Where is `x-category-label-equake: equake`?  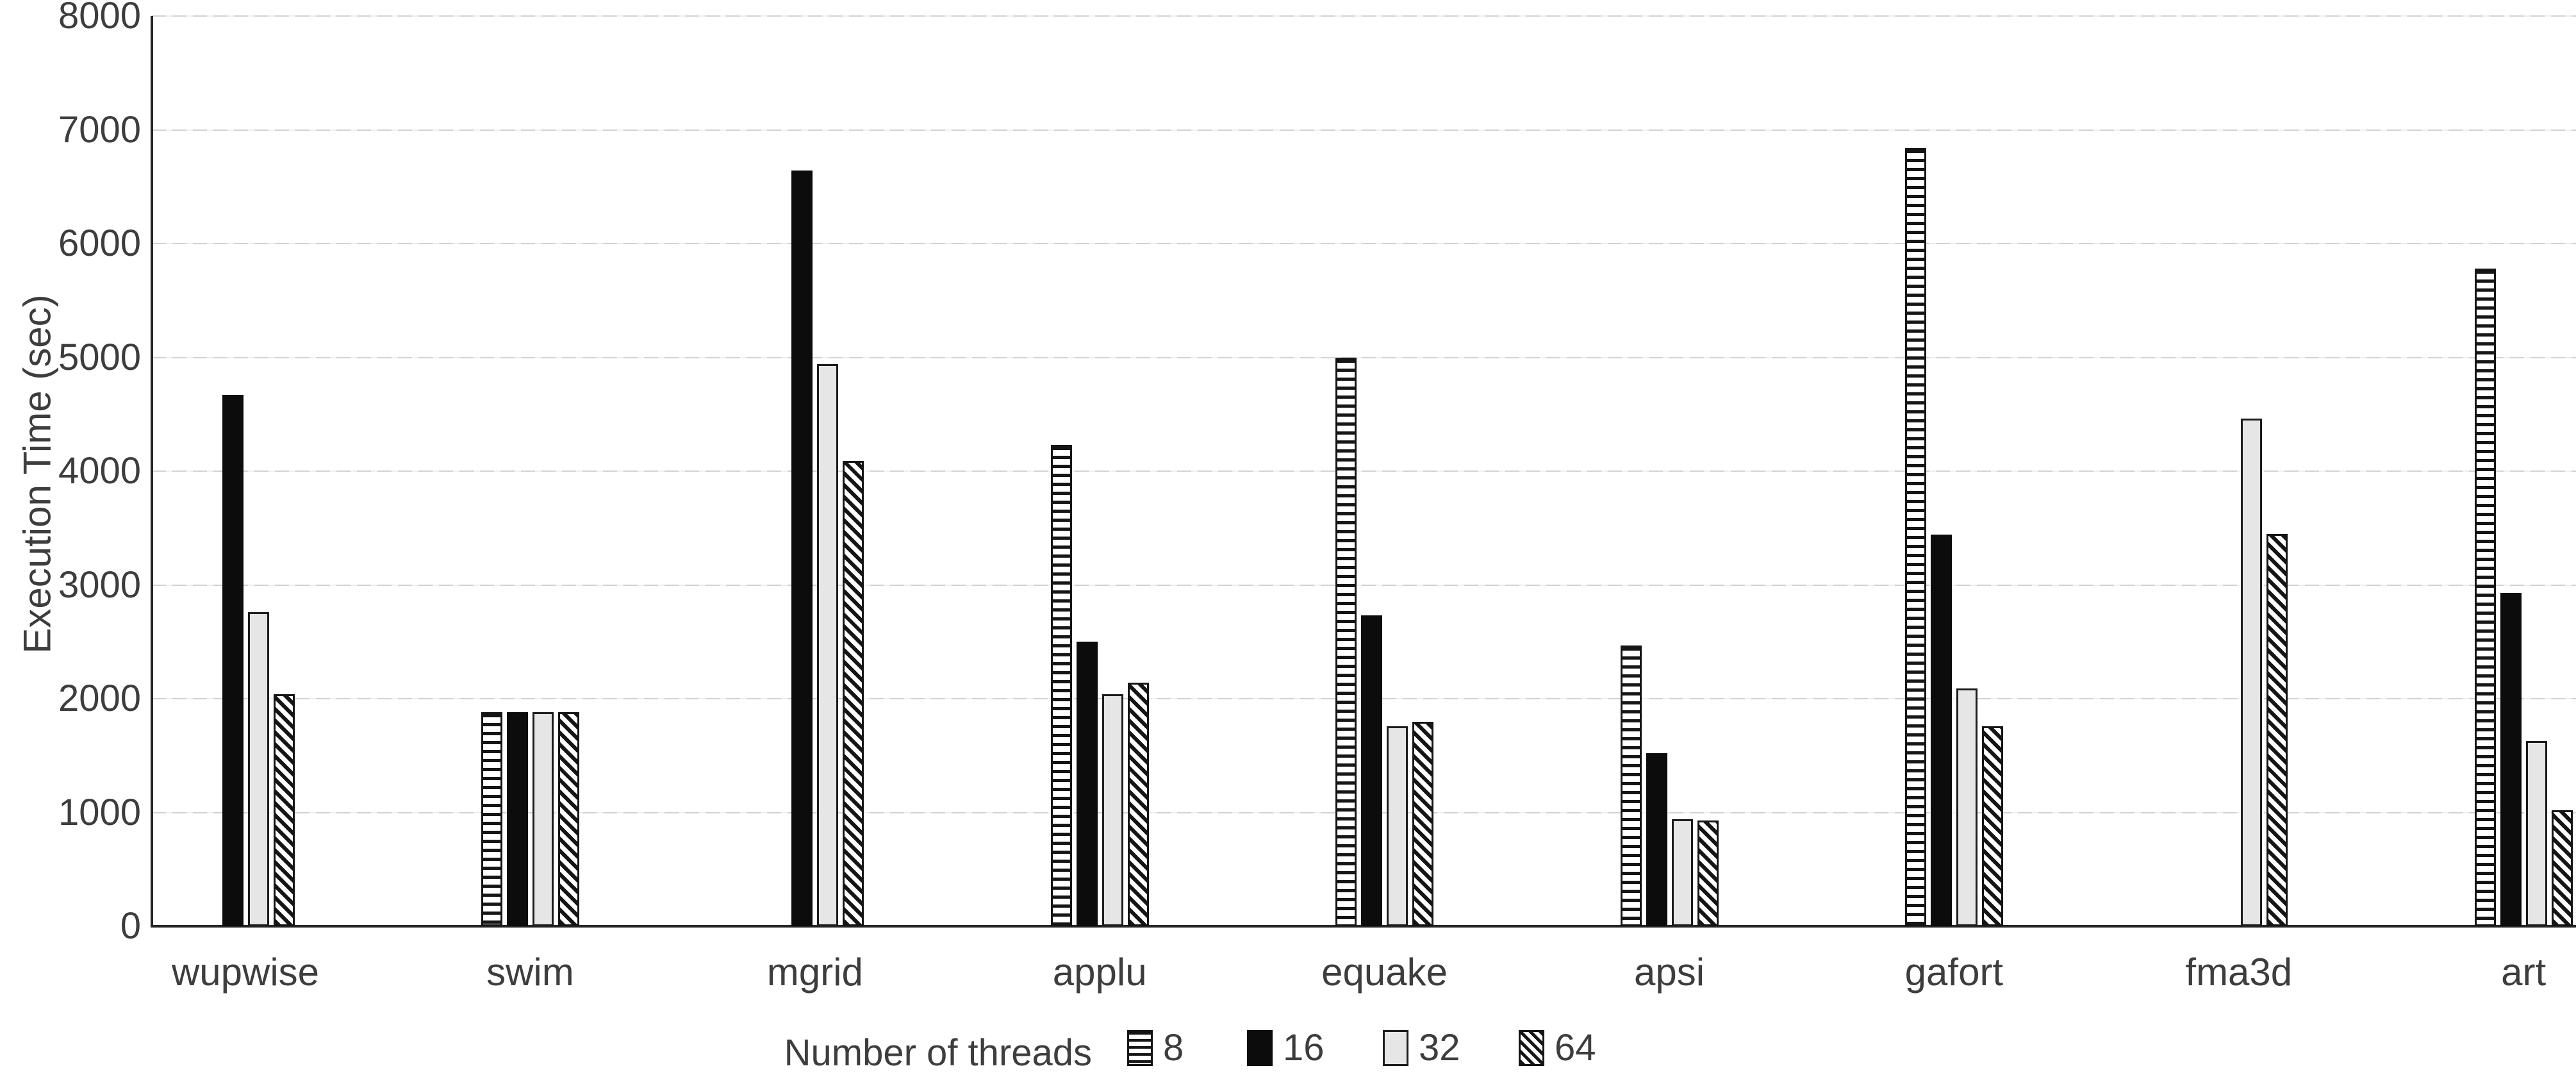 x-category-label-equake: equake is located at coordinates (1384, 972).